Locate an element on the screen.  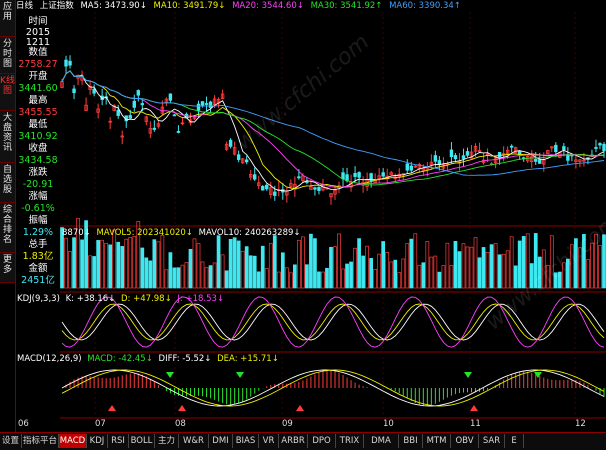
high-label: 最高 is located at coordinates (38, 100).